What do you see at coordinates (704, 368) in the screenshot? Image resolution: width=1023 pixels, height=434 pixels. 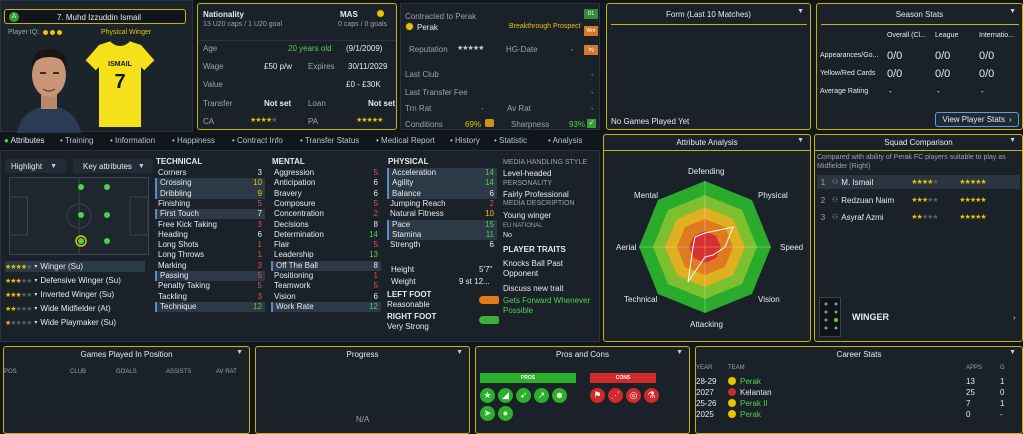 I see `col-year: YEAR` at bounding box center [704, 368].